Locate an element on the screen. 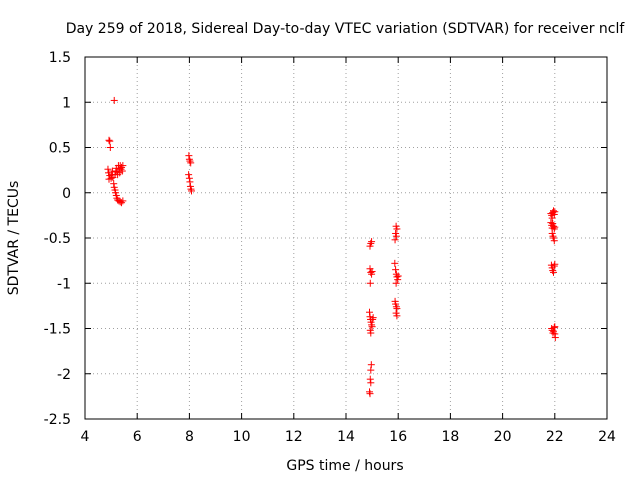  x-tick-label: 16 is located at coordinates (398, 437).